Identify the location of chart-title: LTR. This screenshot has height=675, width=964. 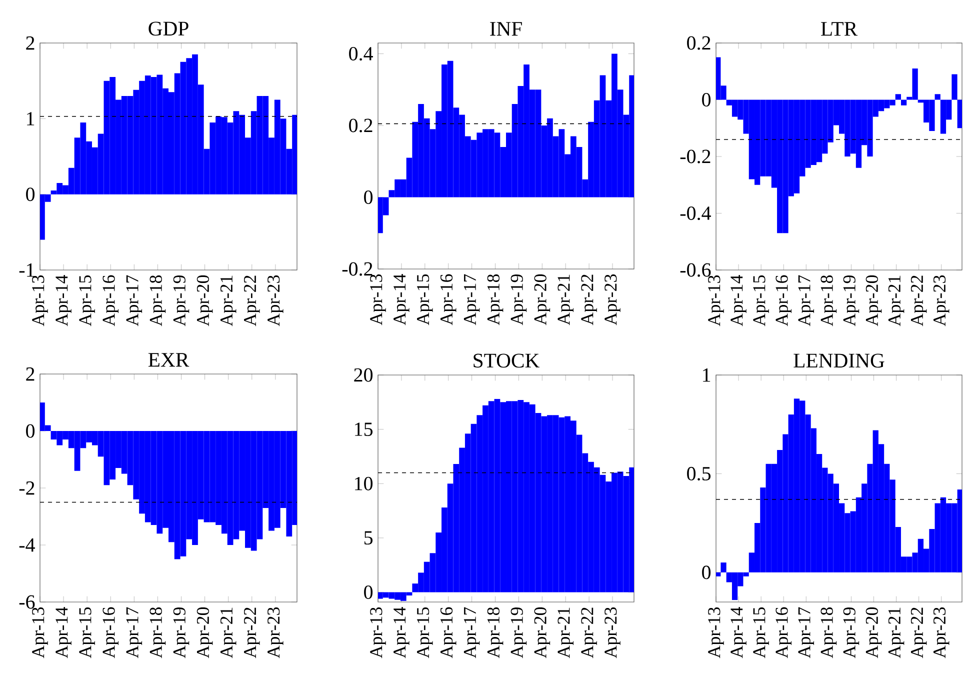
(839, 29).